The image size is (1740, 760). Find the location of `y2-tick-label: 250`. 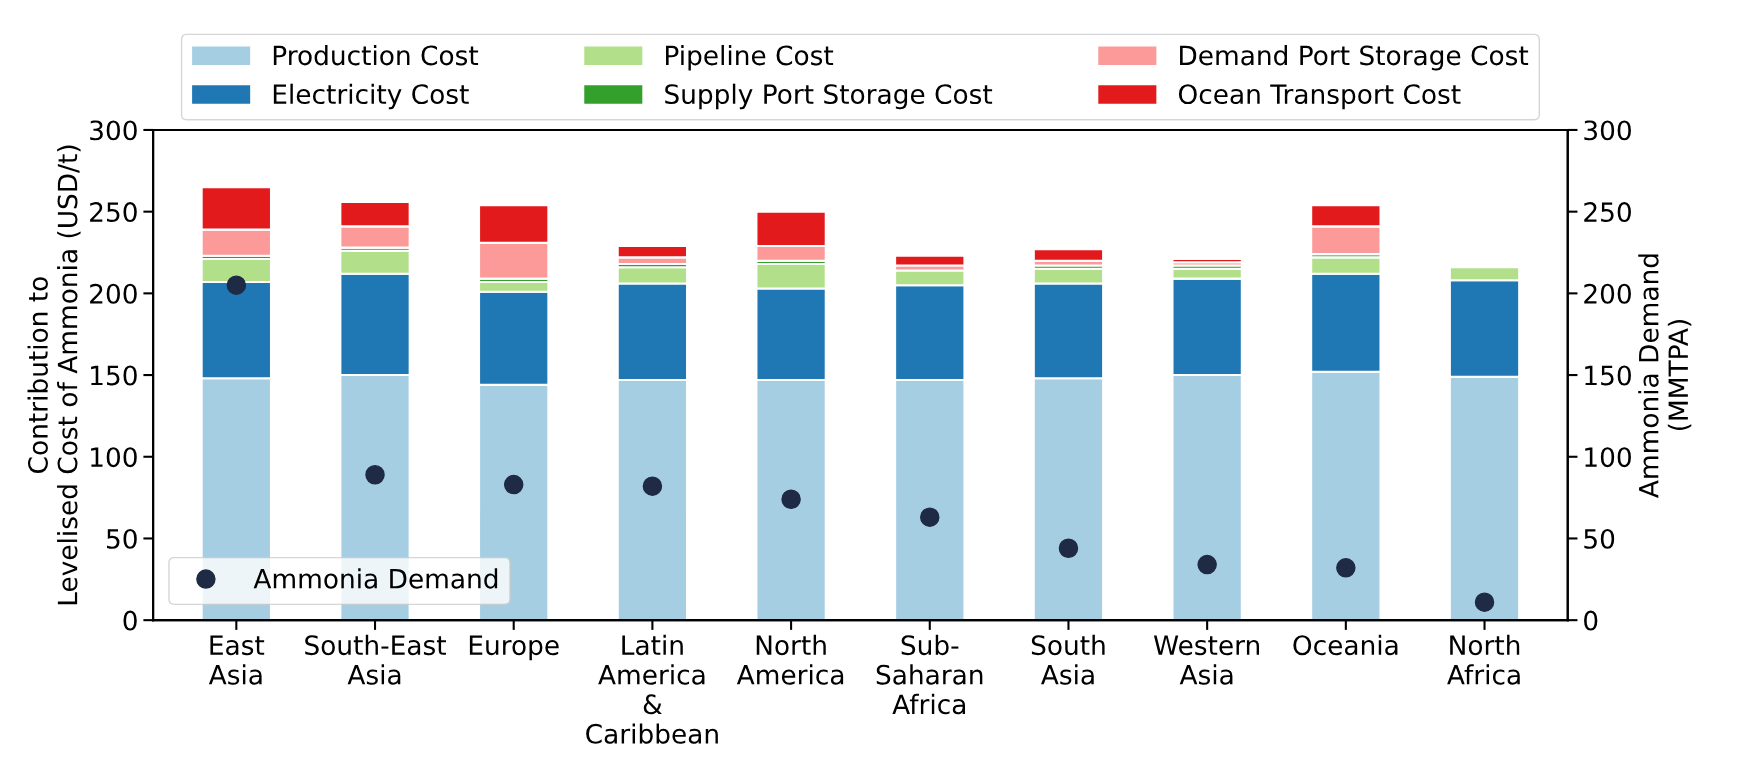

y2-tick-label: 250 is located at coordinates (1607, 212).